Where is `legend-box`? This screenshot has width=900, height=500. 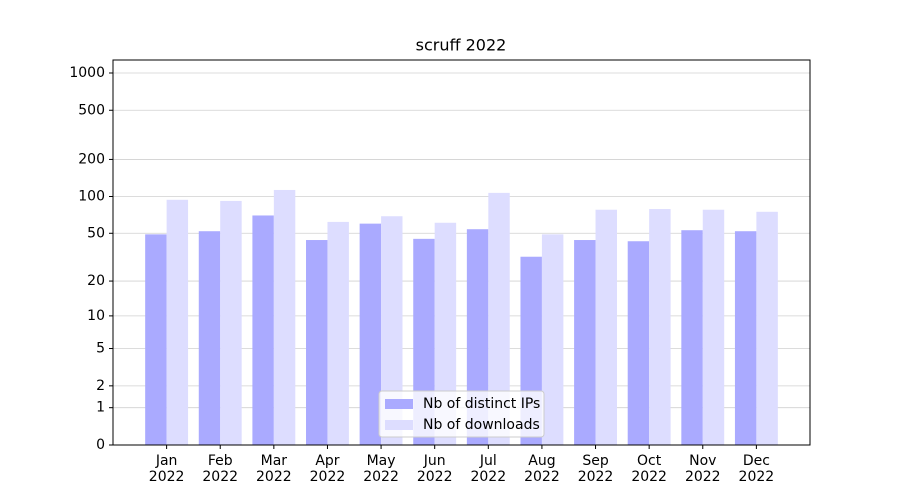
legend-box is located at coordinates (461, 414).